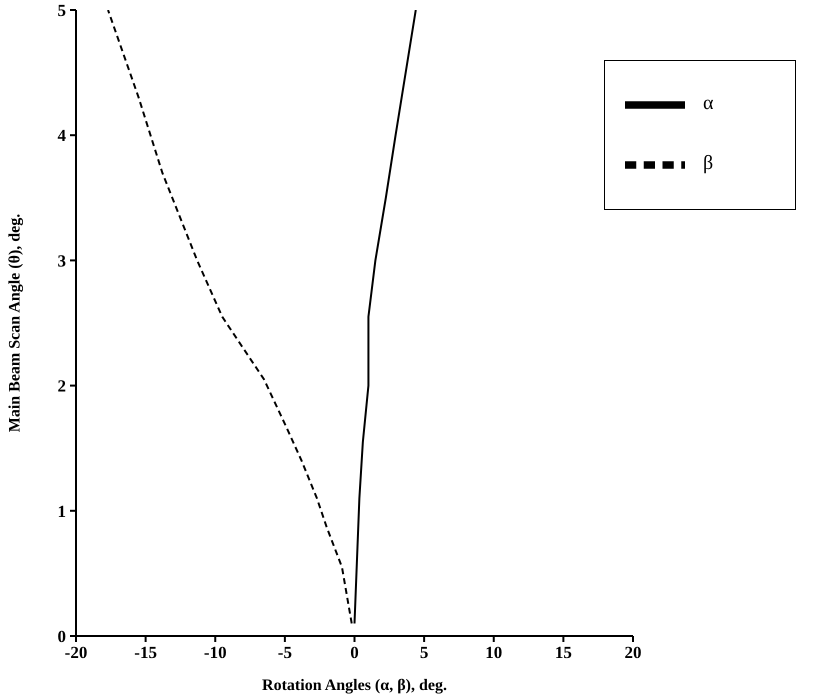 The height and width of the screenshot is (700, 836). What do you see at coordinates (285, 652) in the screenshot?
I see `x-tick-label: -5` at bounding box center [285, 652].